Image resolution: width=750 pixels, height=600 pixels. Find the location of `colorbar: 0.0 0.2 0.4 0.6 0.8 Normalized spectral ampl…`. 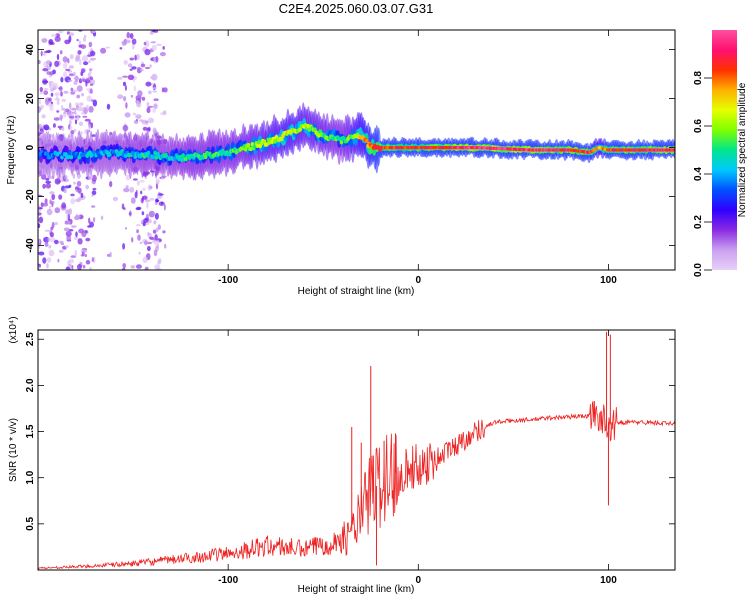

colorbar: 0.0 0.2 0.4 0.6 0.8 Normalized spectral ampl… is located at coordinates (720, 153).